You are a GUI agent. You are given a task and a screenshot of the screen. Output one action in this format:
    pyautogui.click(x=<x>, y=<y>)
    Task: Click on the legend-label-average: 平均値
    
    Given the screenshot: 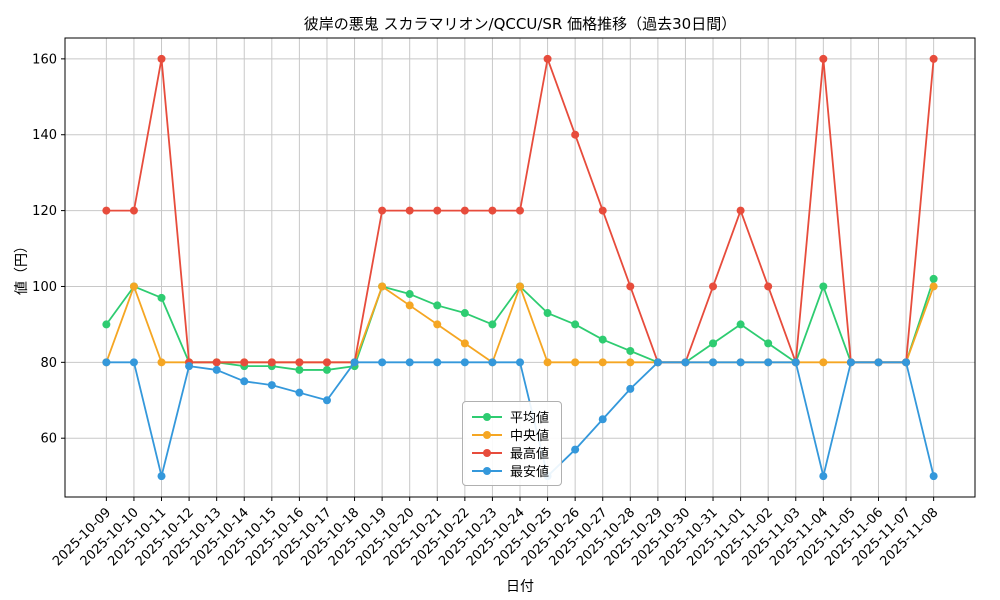 What is the action you would take?
    pyautogui.click(x=530, y=418)
    